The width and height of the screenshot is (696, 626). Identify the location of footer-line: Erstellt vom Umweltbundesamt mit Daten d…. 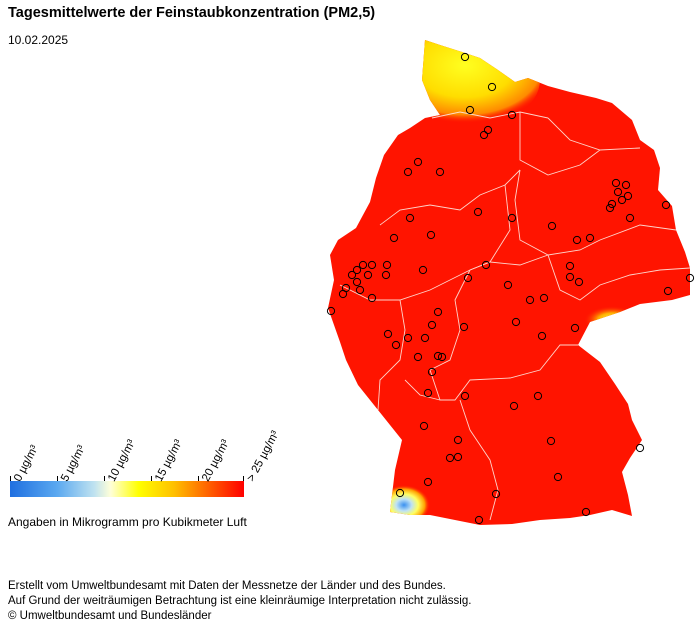
(227, 586).